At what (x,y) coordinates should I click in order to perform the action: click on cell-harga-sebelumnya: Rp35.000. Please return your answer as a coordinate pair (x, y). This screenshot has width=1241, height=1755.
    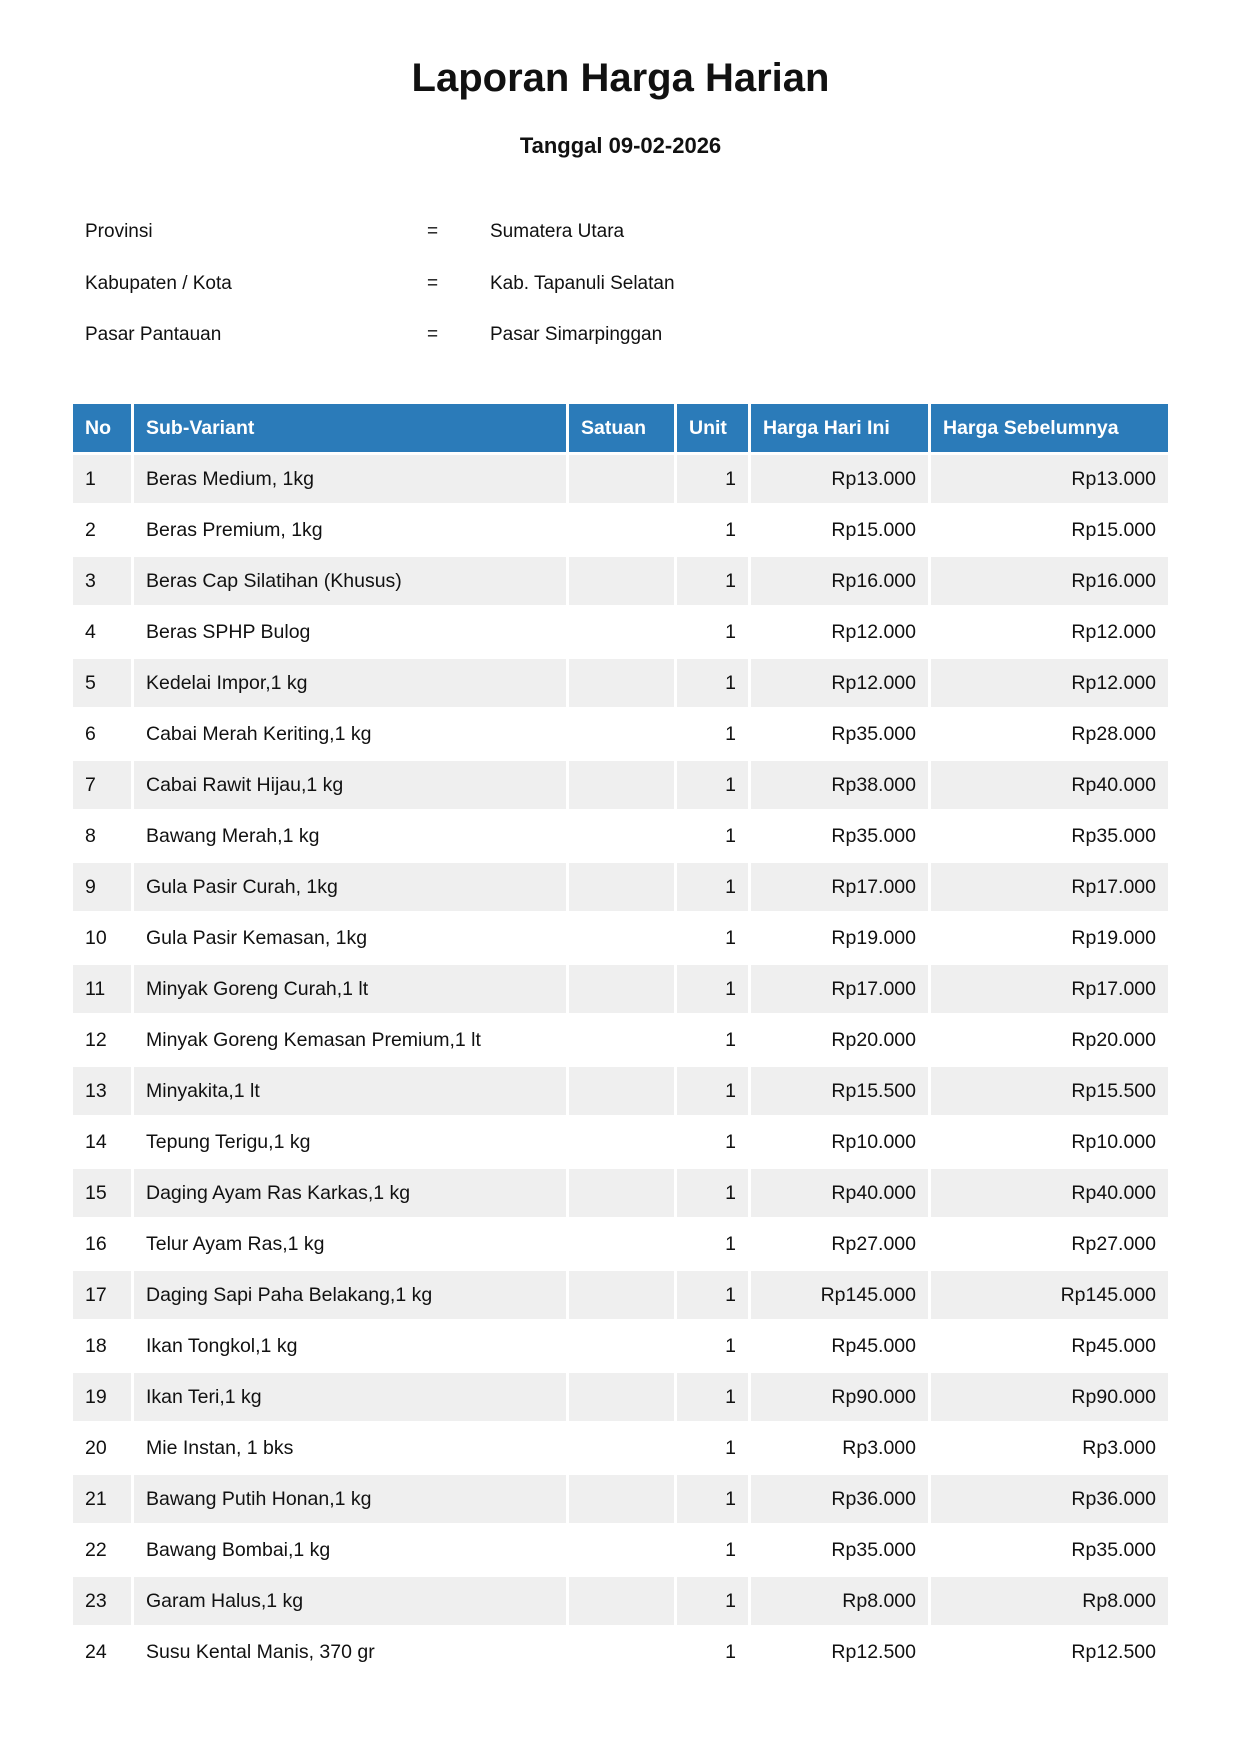
    Looking at the image, I should click on (1113, 835).